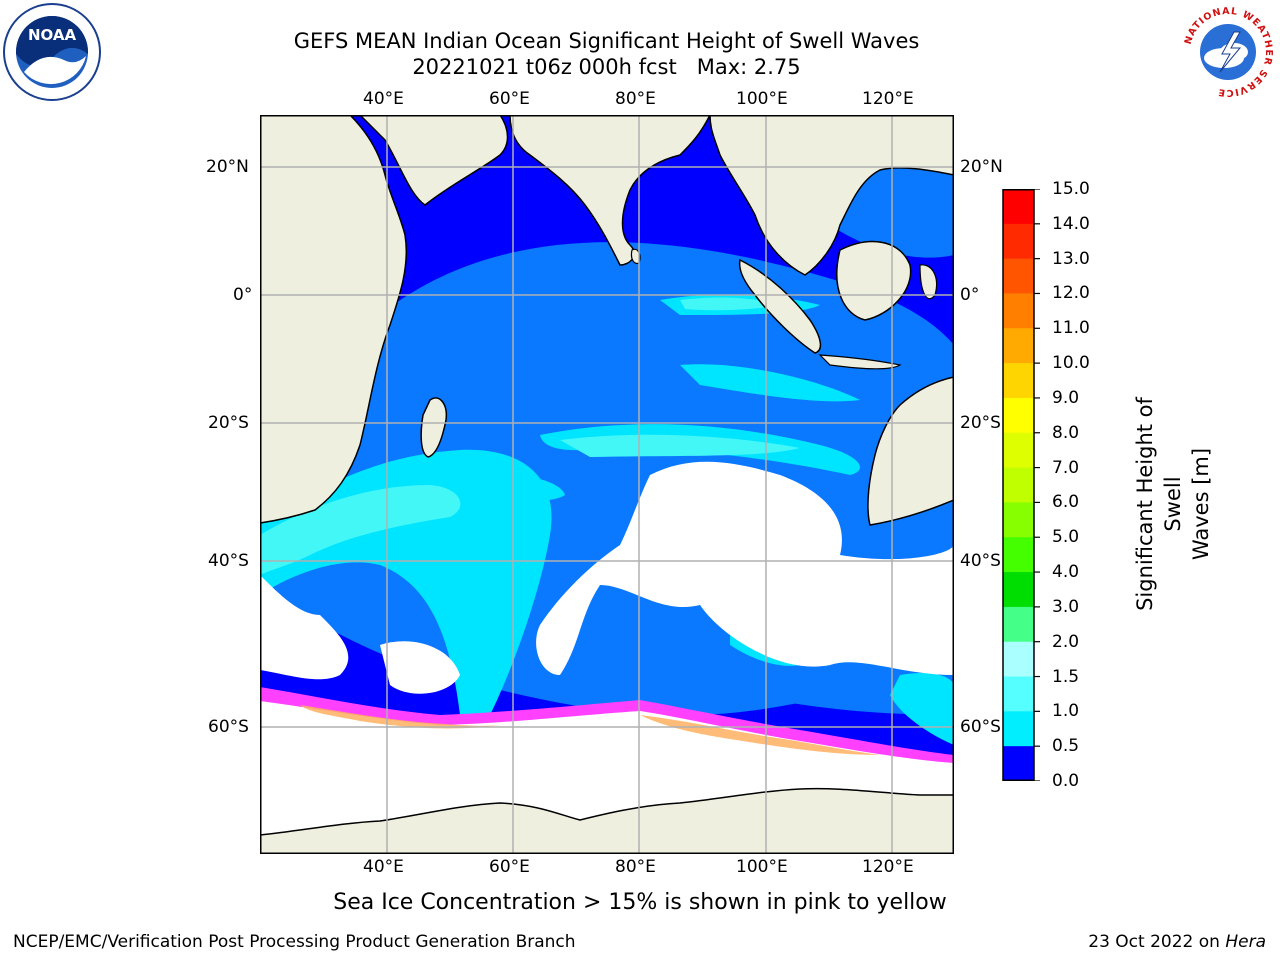 This screenshot has width=1280, height=960. I want to click on colorbar-tick-label: 8.0, so click(1066, 432).